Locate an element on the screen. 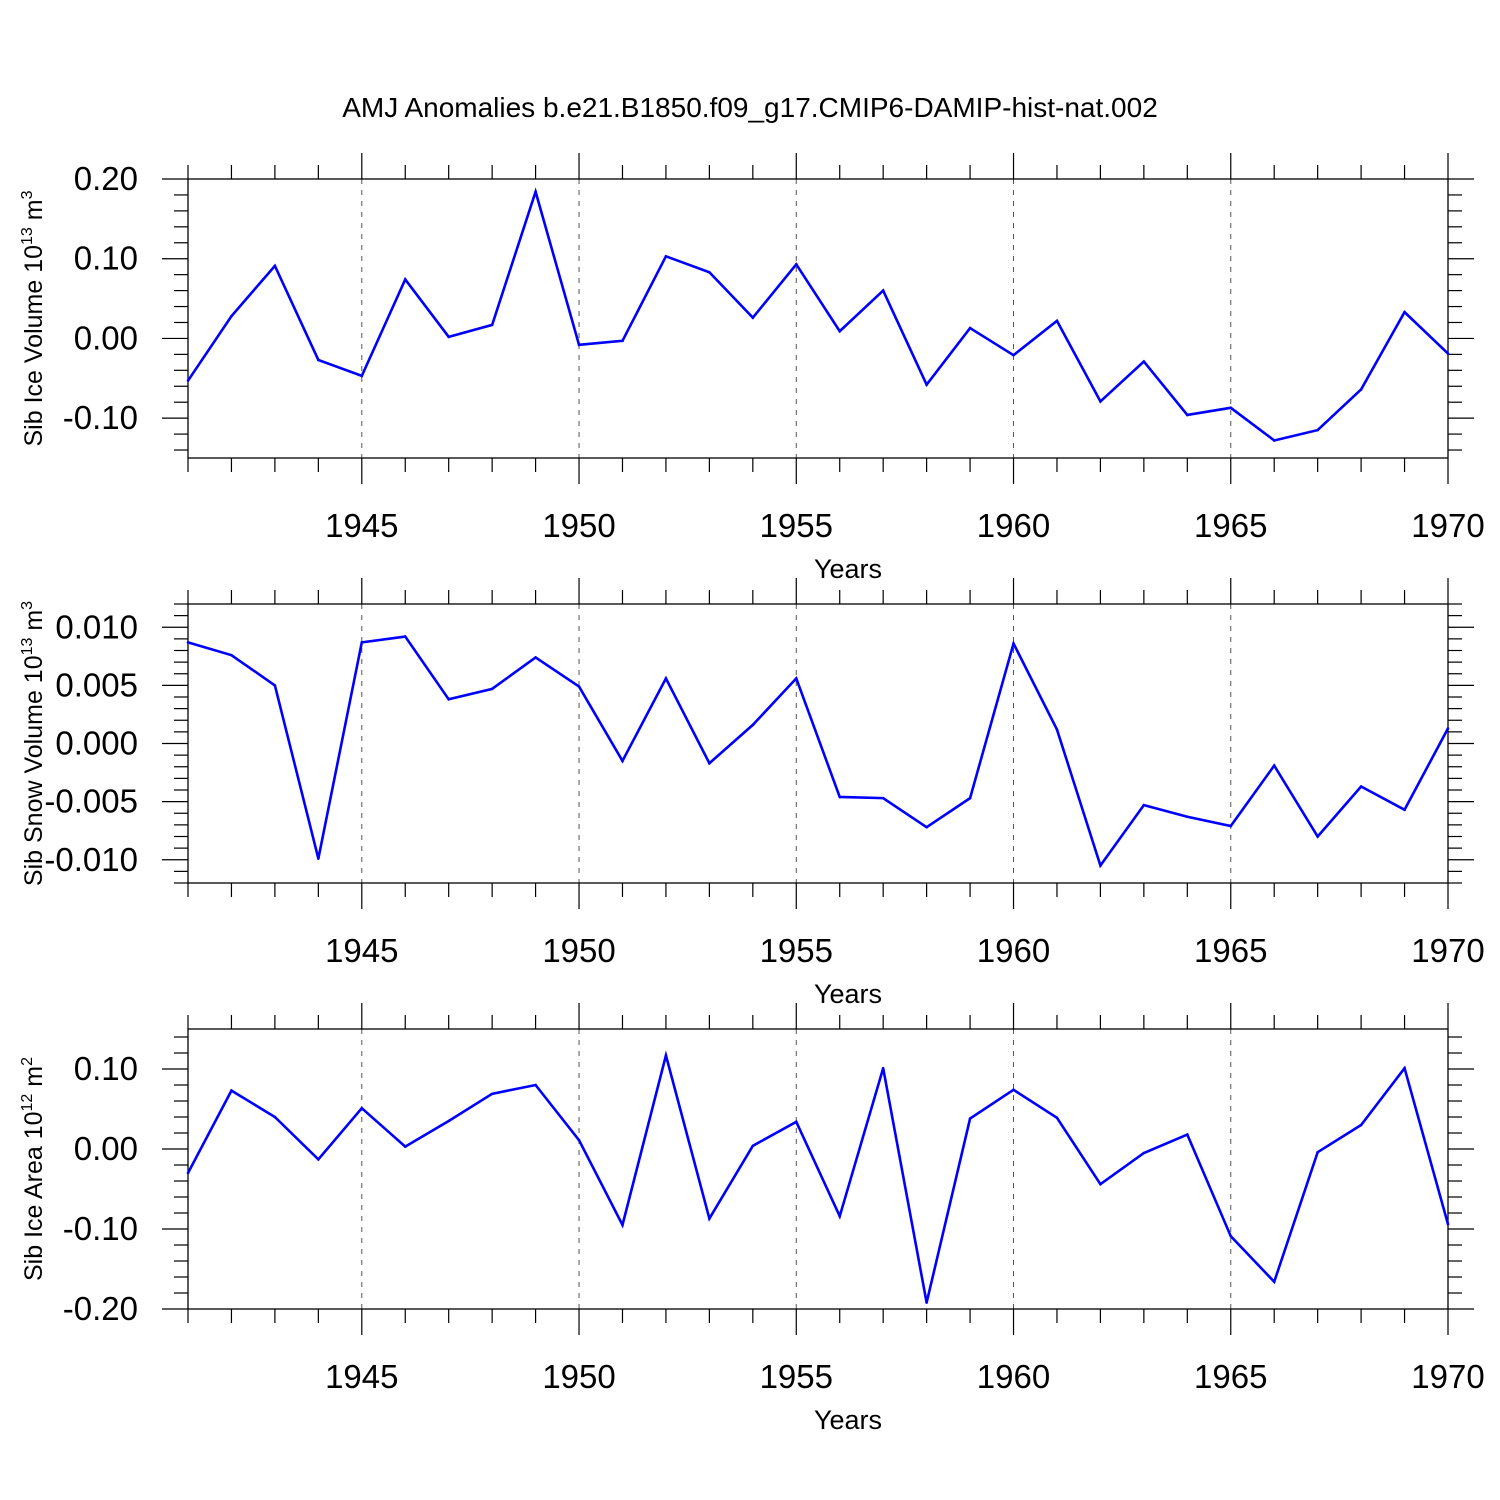 This screenshot has height=1500, width=1500. y-axis-label-part: Sib Ice Area 10 is located at coordinates (34, 1196).